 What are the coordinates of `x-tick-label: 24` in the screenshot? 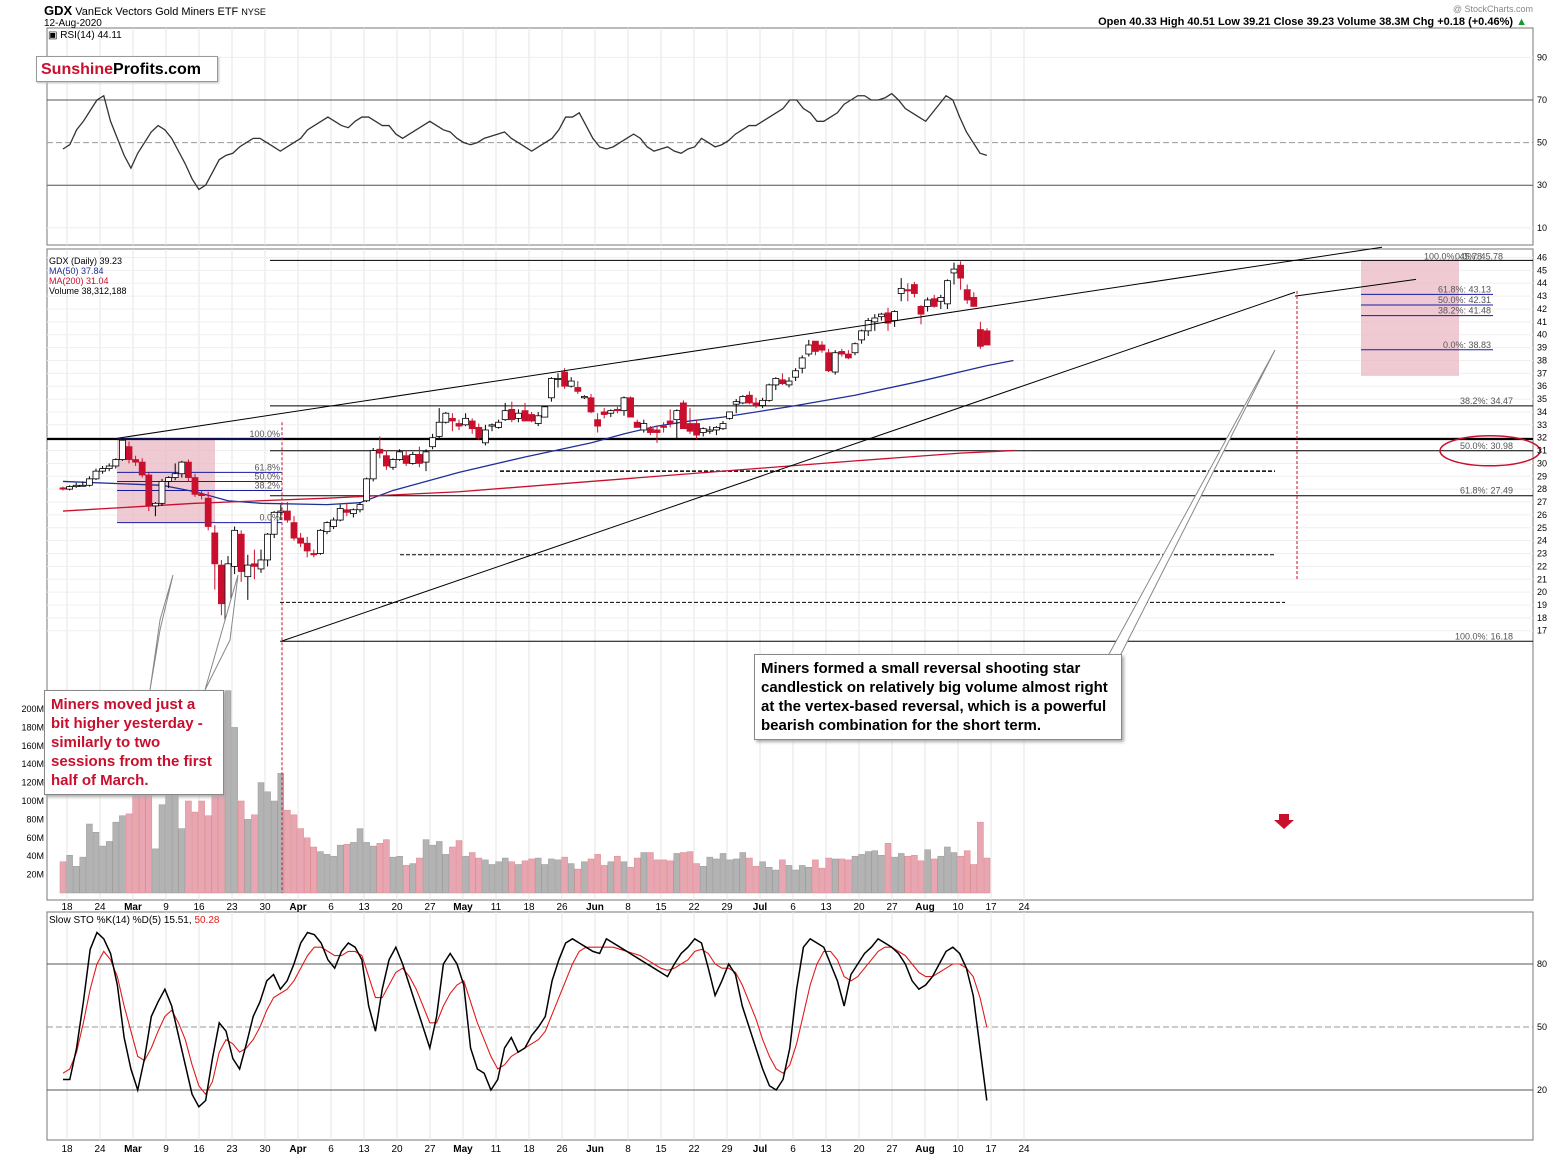 It's located at (1024, 1149).